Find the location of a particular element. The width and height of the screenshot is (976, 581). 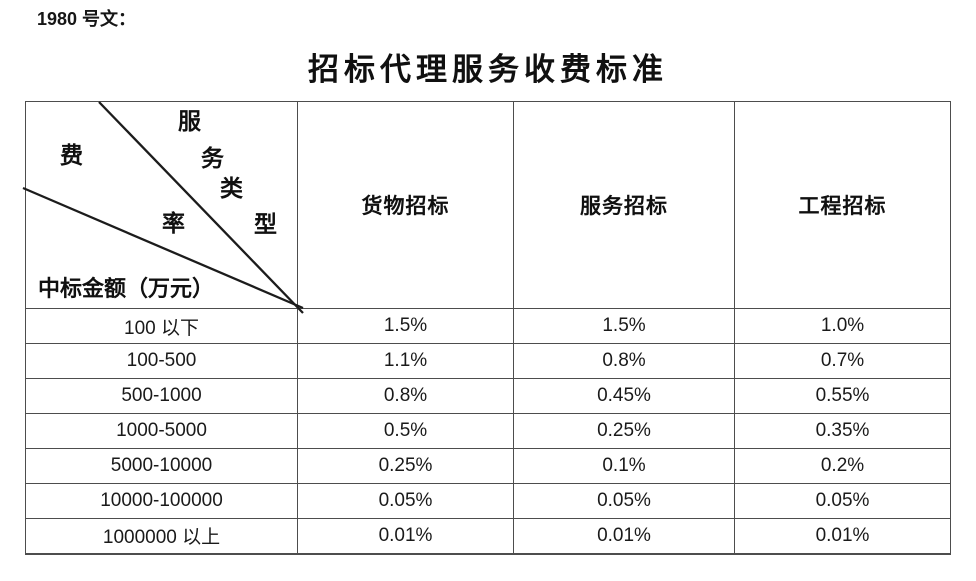

corner-char-rate: 率 is located at coordinates (173, 223).